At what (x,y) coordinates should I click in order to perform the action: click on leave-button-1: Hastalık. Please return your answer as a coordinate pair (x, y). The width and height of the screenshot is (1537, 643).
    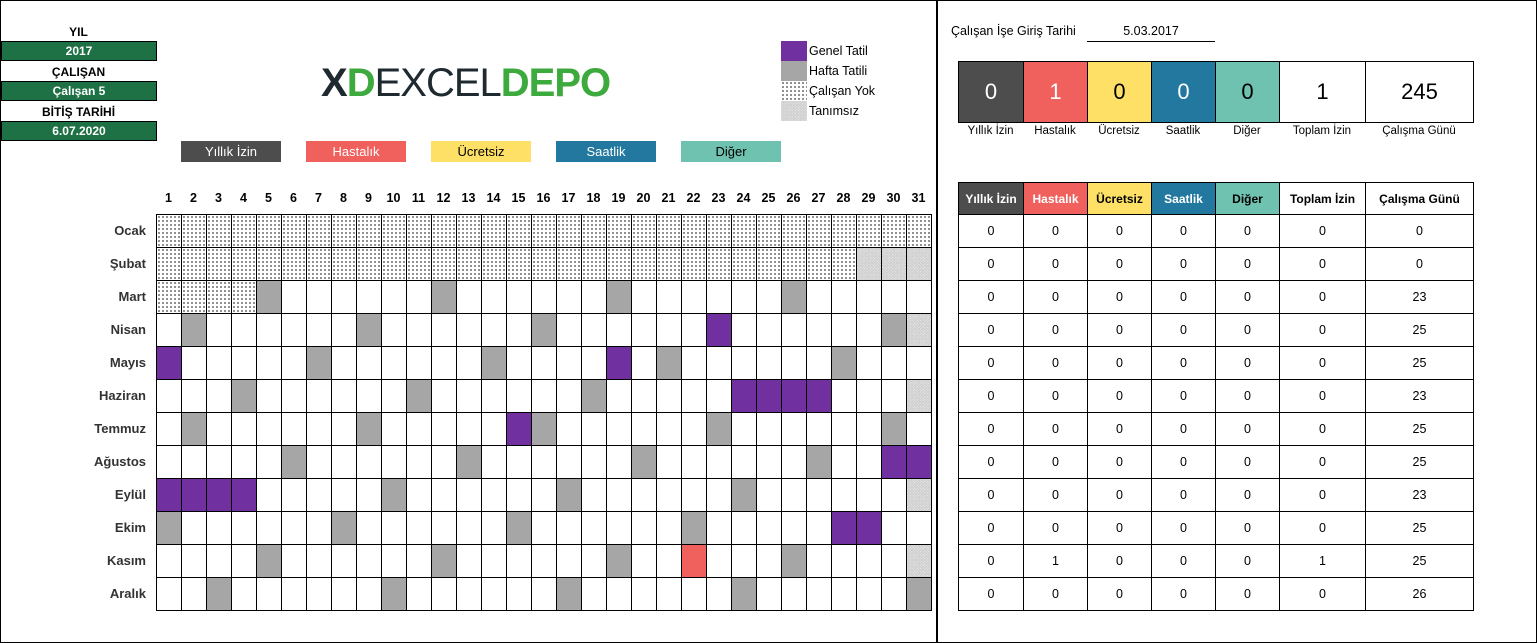
    Looking at the image, I should click on (356, 151).